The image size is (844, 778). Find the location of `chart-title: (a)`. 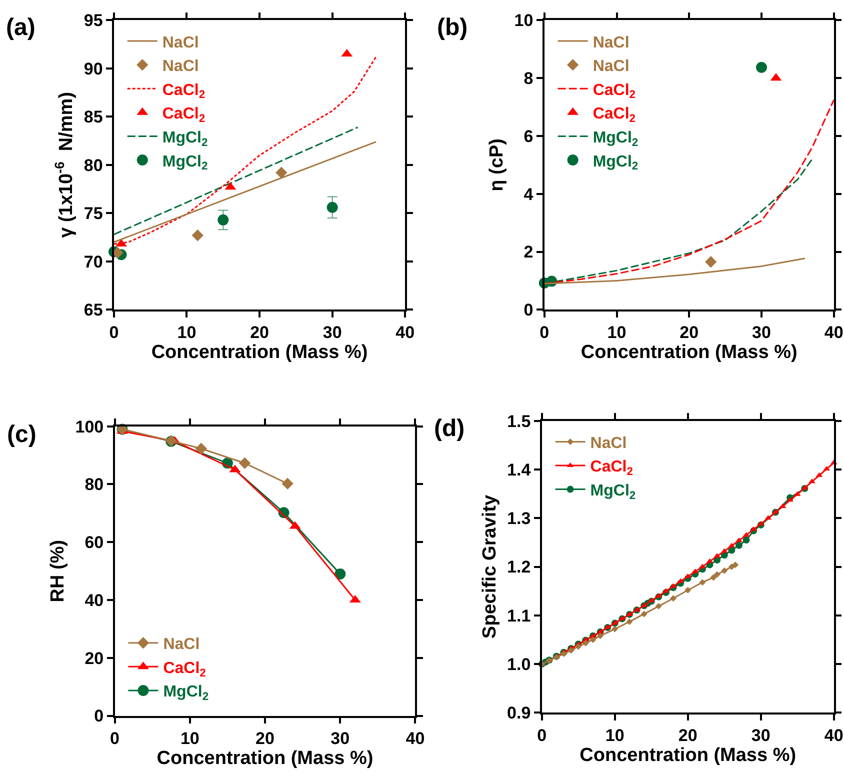

chart-title: (a) is located at coordinates (21, 27).